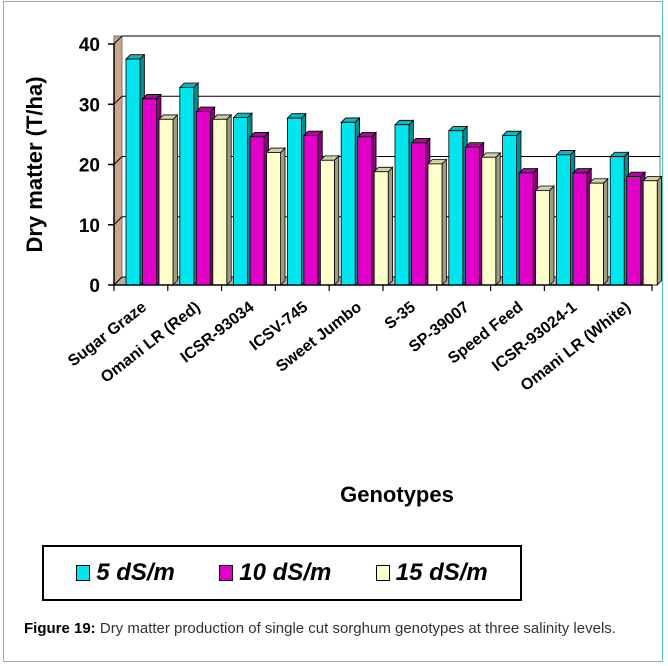 The width and height of the screenshot is (668, 666). I want to click on legend-item: 10 dS/m, so click(275, 573).